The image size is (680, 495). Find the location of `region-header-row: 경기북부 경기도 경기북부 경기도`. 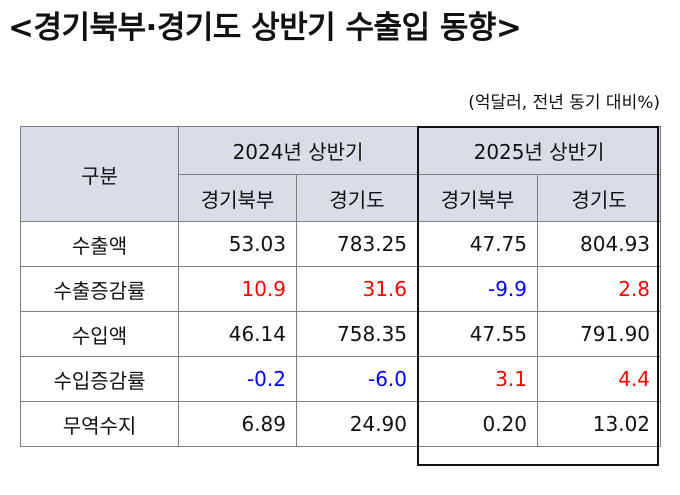

region-header-row: 경기북부 경기도 경기북부 경기도 is located at coordinates (341, 198).